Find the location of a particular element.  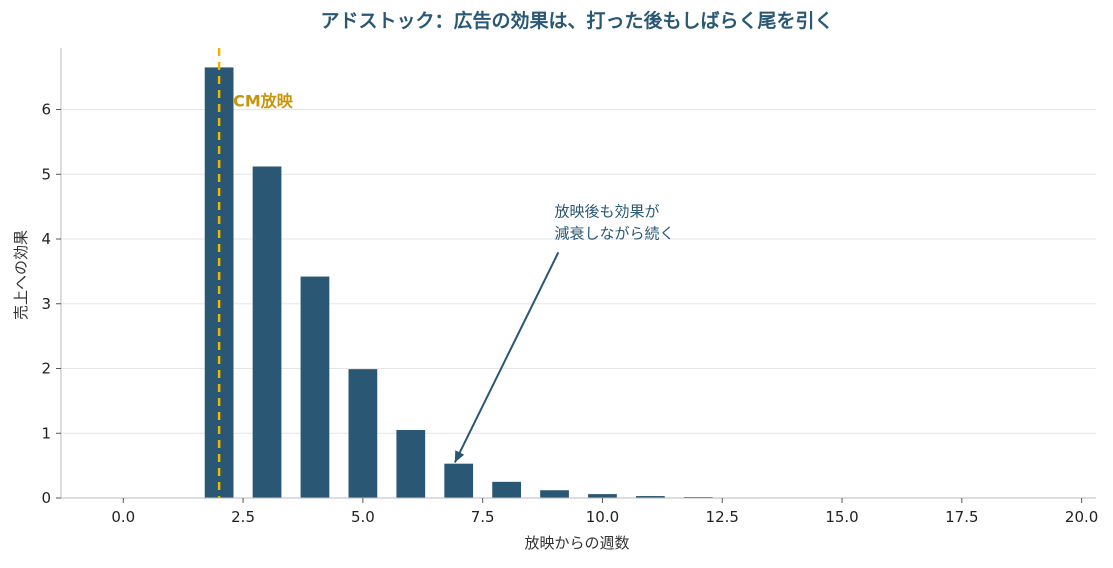

y-axis-label: 売上への効果 is located at coordinates (21, 275).